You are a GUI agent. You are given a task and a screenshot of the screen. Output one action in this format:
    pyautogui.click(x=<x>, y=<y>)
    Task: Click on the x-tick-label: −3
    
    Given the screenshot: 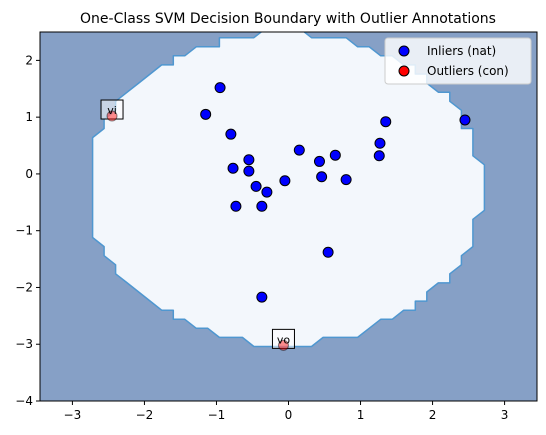 What is the action you would take?
    pyautogui.click(x=73, y=415)
    